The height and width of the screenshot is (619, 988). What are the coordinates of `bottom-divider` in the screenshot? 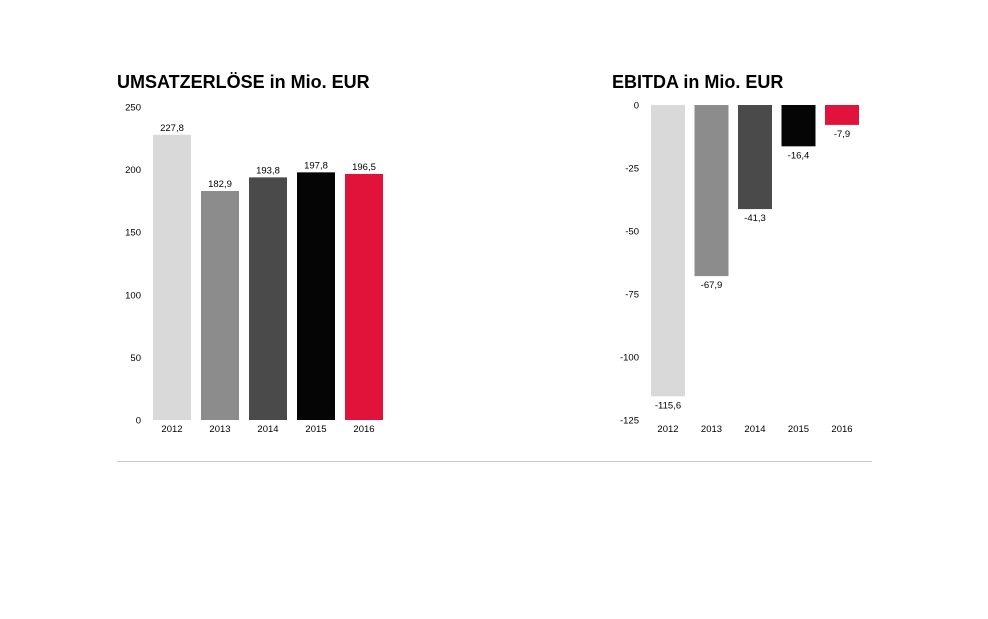 It's located at (494, 461).